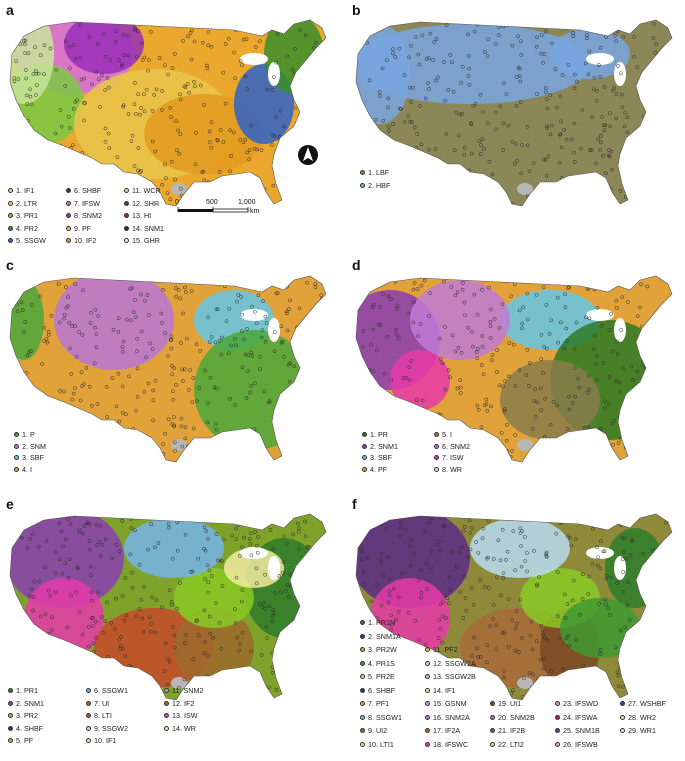 This screenshot has width=685, height=761. Describe the element at coordinates (84, 215) in the screenshot. I see `legend-item: 8. SNM2` at that location.